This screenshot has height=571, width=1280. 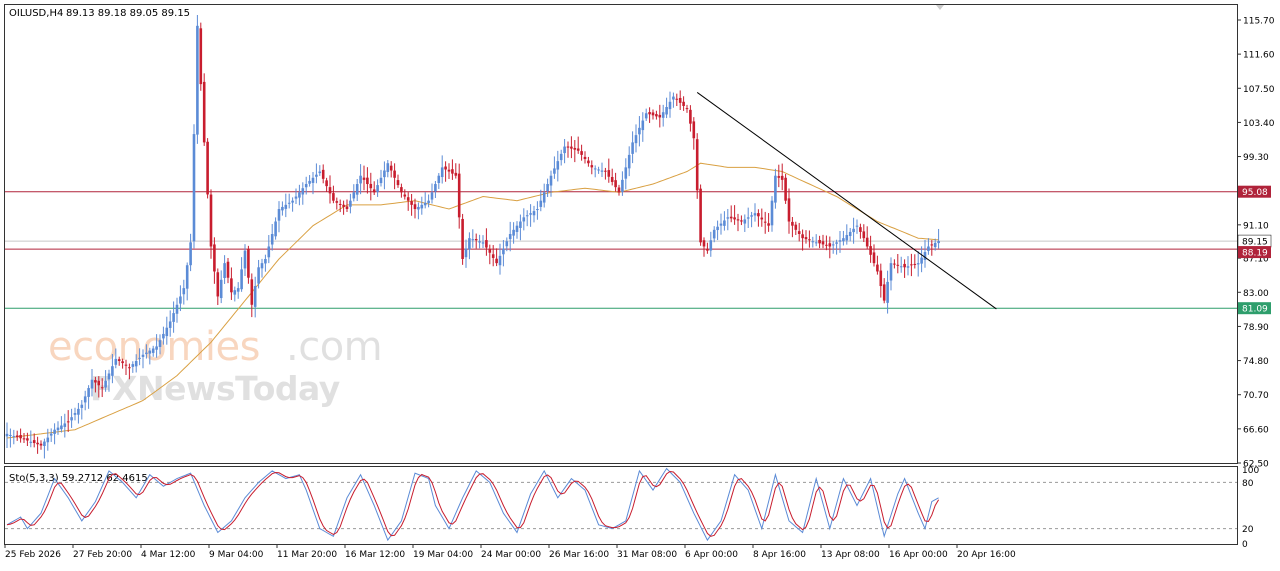 What do you see at coordinates (1256, 260) in the screenshot?
I see `price-tick-label: 87.10` at bounding box center [1256, 260].